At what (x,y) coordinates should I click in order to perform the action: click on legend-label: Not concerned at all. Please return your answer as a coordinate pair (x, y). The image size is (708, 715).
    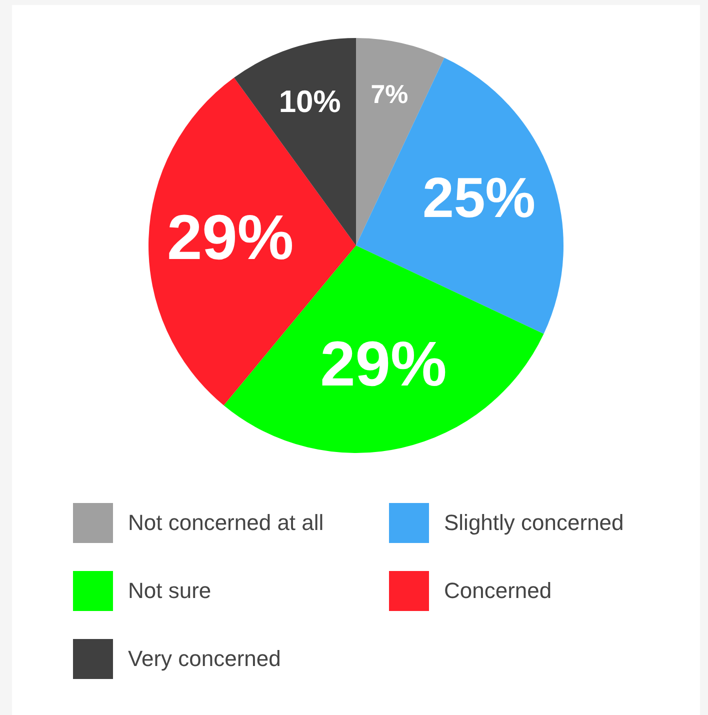
    Looking at the image, I should click on (226, 523).